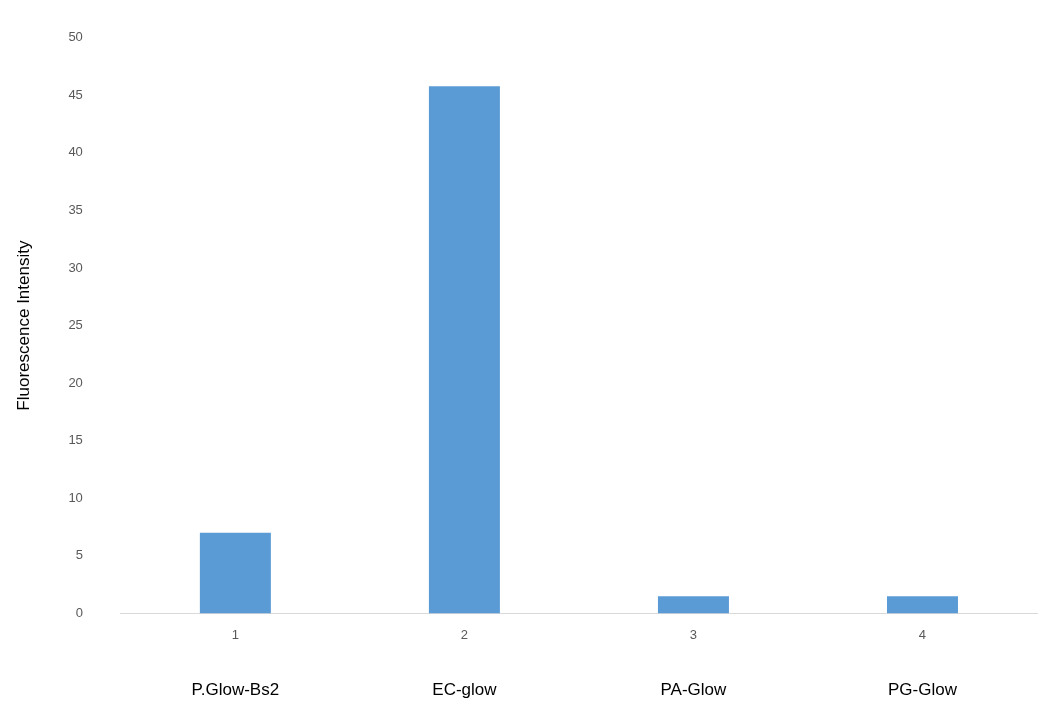  Describe the element at coordinates (922, 634) in the screenshot. I see `x-tick-label: 4` at that location.